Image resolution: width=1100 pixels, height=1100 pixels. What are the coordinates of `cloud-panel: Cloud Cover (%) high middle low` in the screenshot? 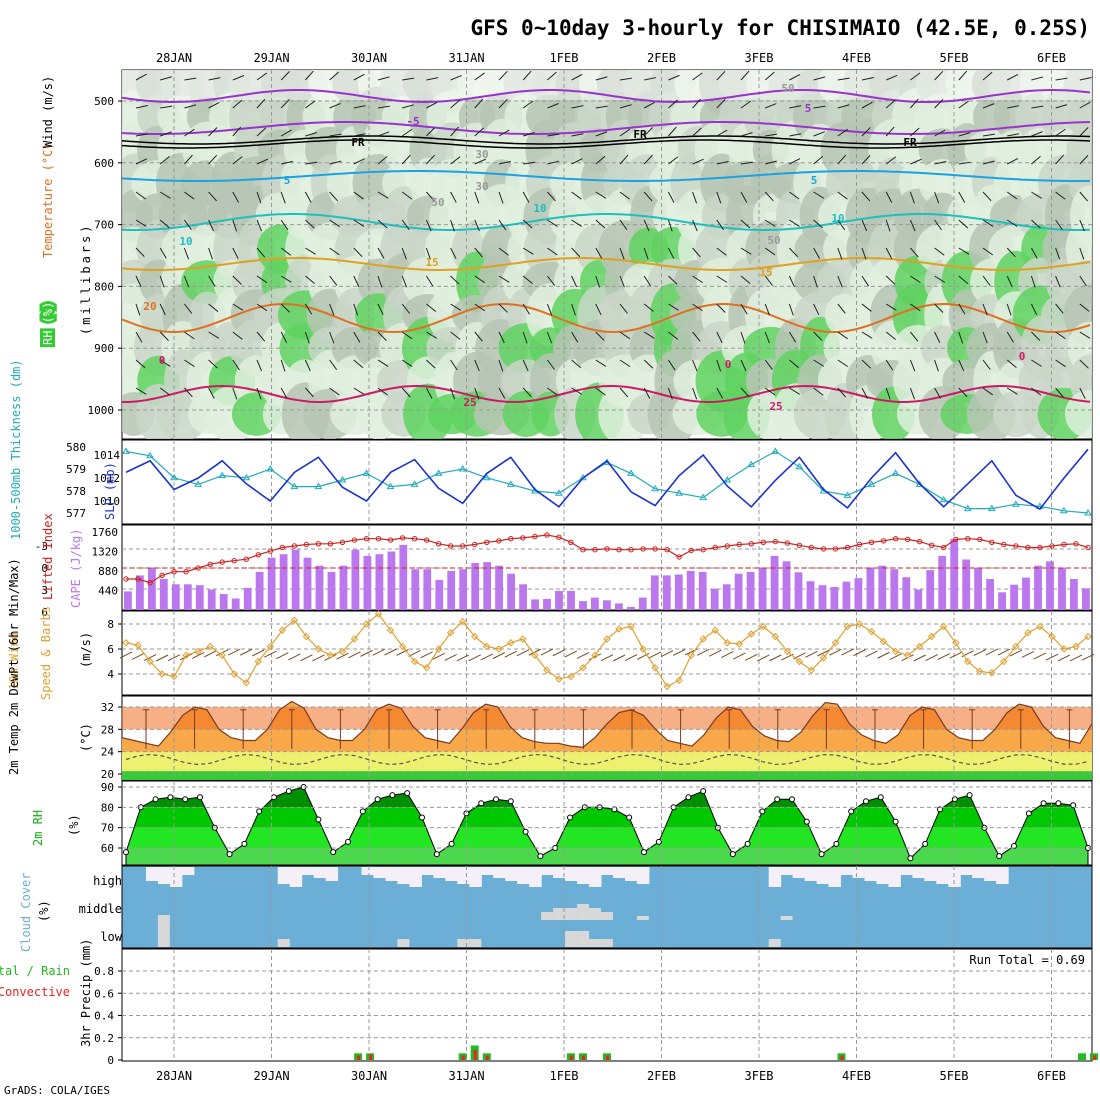 It's located at (556, 908).